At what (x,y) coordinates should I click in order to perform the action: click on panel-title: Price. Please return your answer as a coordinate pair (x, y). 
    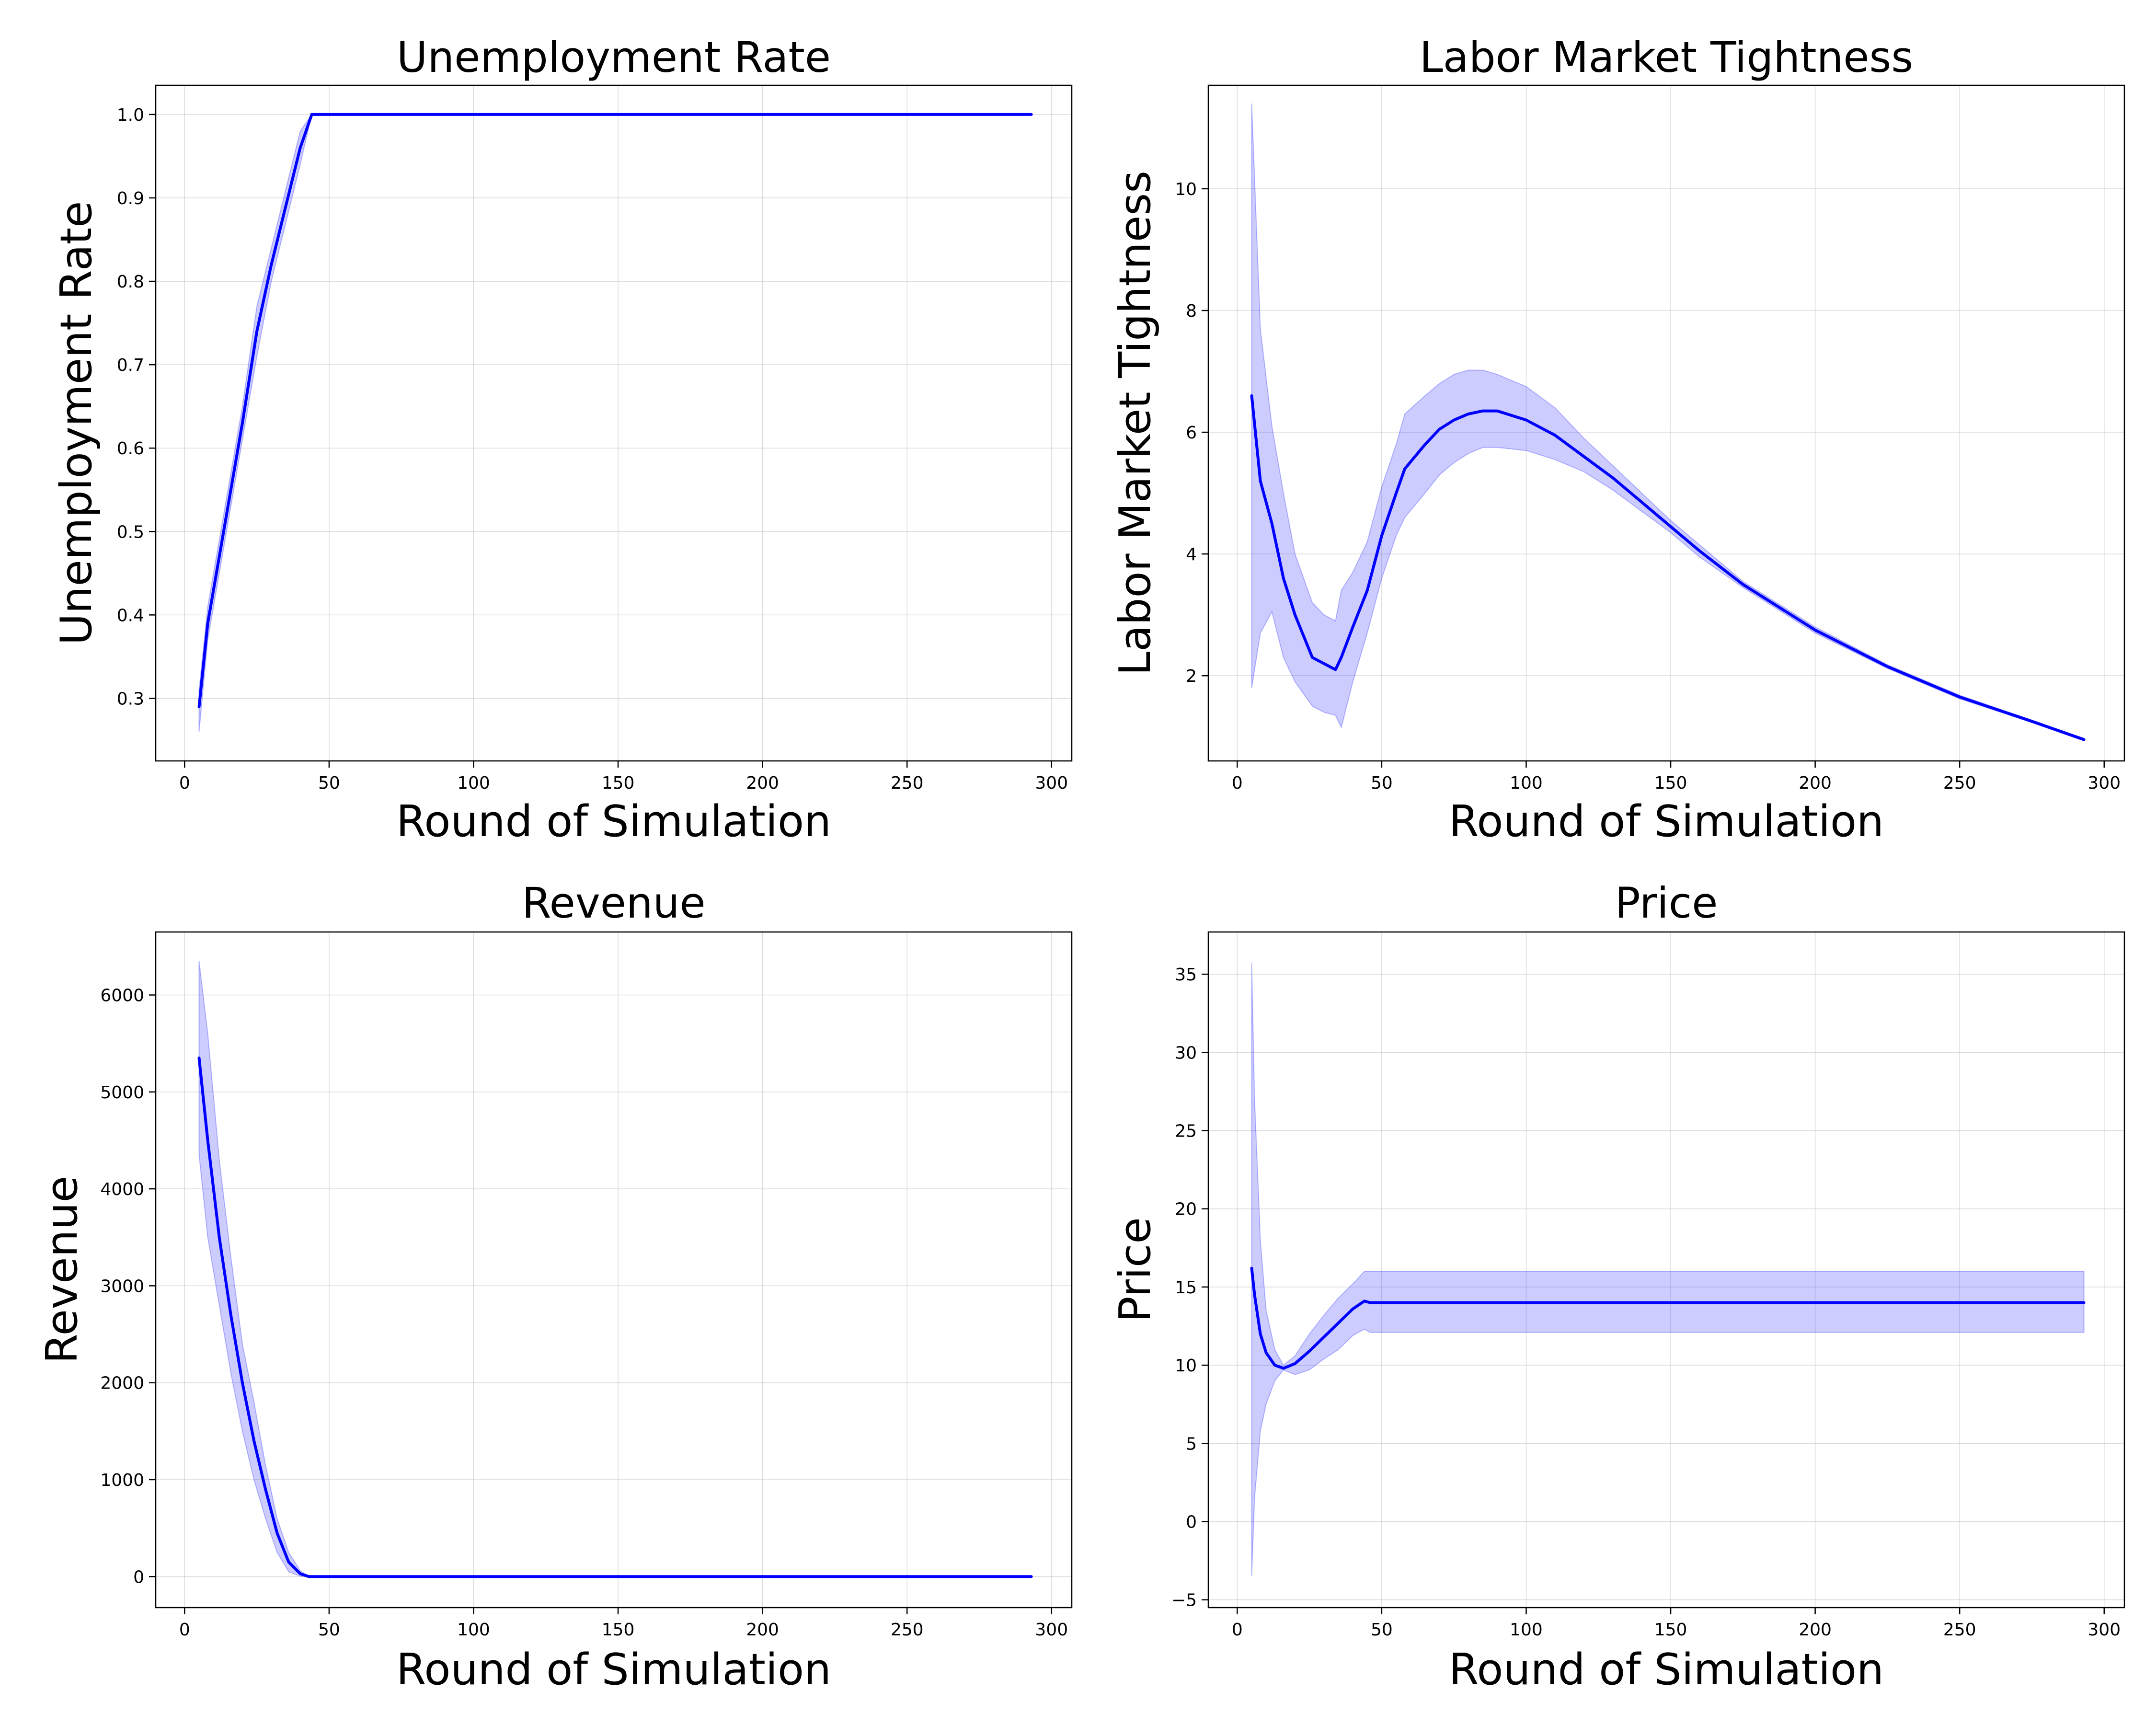
    Looking at the image, I should click on (1666, 903).